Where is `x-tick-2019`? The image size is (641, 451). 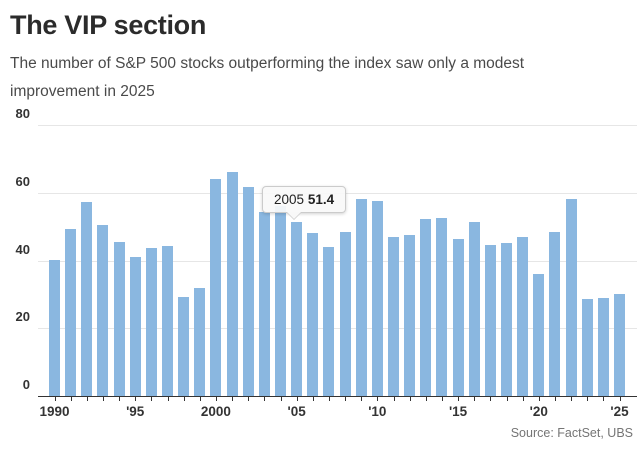
x-tick-2019 is located at coordinates (523, 399).